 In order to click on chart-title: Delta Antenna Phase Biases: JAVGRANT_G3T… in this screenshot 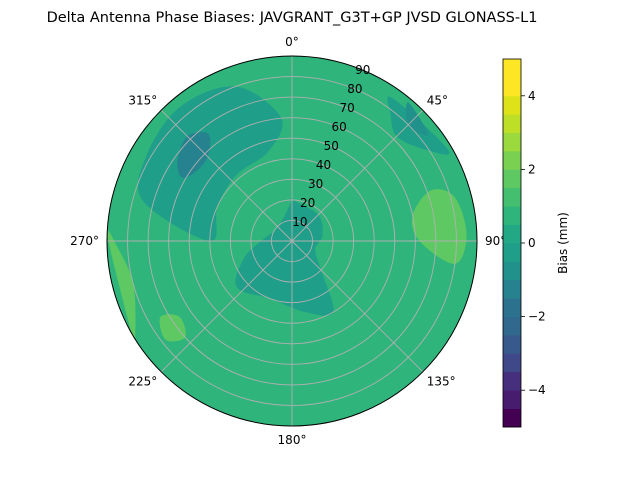, I will do `click(292, 18)`.